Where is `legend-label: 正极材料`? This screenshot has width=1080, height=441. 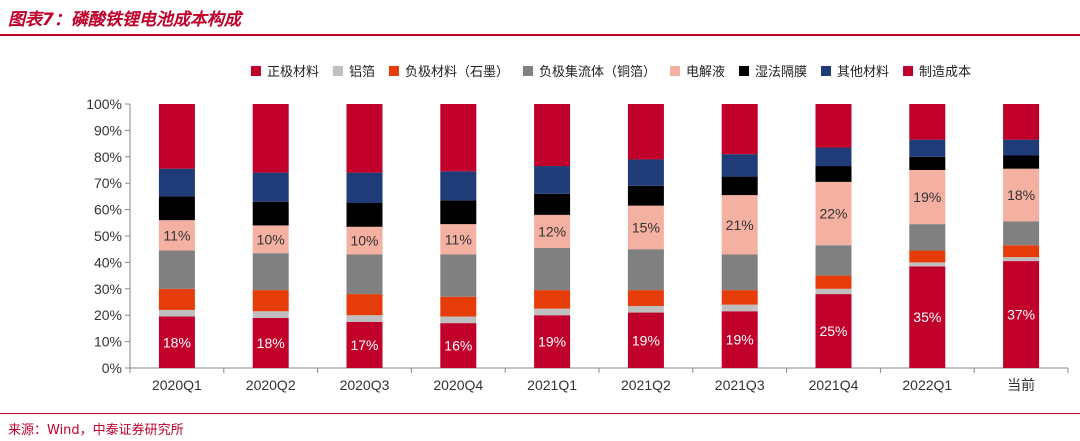 legend-label: 正极材料 is located at coordinates (293, 72).